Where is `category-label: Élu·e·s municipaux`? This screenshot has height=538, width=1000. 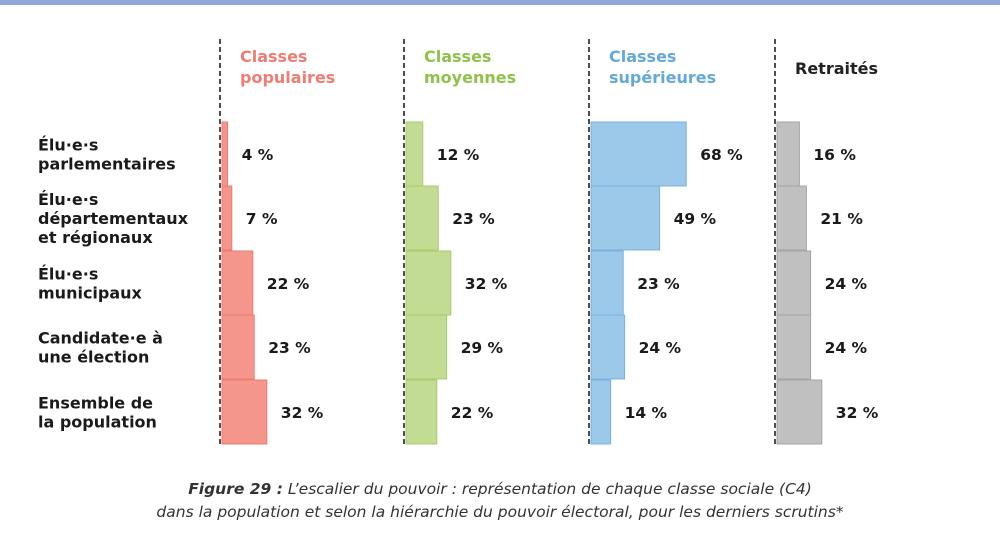 category-label: Élu·e·s municipaux is located at coordinates (90, 284).